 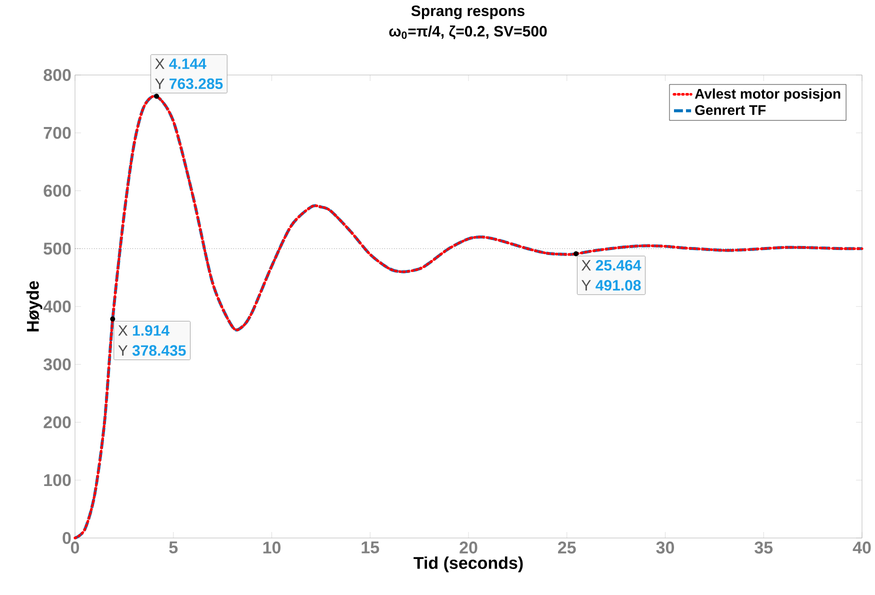 I want to click on y-tick-label: 300, so click(x=57, y=364).